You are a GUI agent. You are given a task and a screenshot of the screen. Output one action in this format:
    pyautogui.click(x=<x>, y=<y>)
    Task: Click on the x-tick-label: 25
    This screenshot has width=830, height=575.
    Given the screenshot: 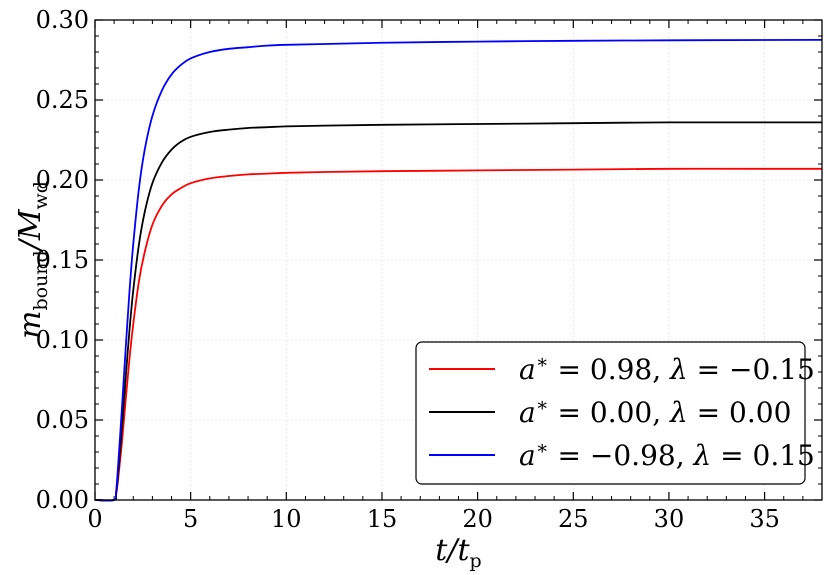 What is the action you would take?
    pyautogui.click(x=573, y=519)
    